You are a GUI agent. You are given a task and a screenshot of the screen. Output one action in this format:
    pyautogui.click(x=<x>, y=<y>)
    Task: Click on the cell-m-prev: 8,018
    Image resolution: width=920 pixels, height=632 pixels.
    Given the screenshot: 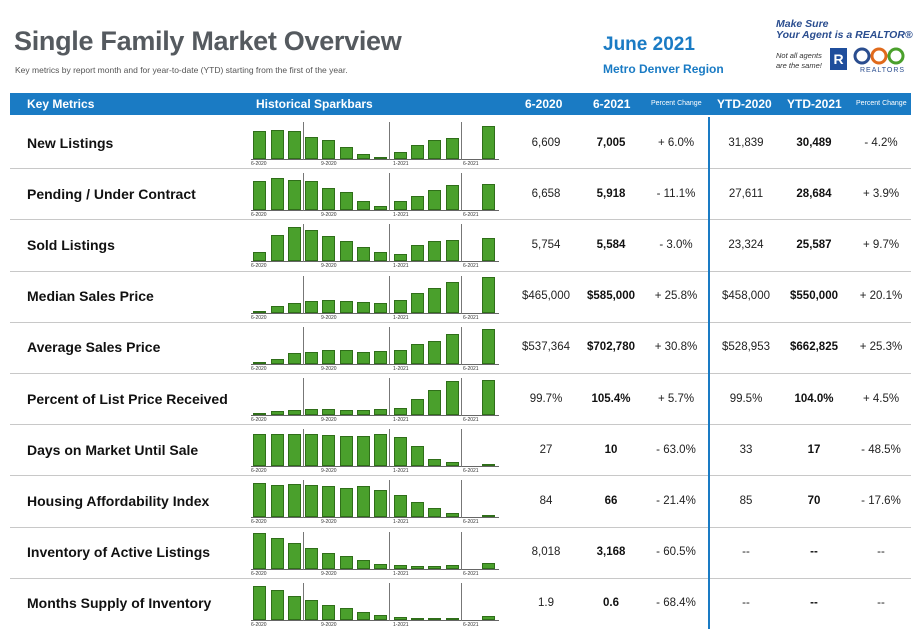 What is the action you would take?
    pyautogui.click(x=546, y=552)
    